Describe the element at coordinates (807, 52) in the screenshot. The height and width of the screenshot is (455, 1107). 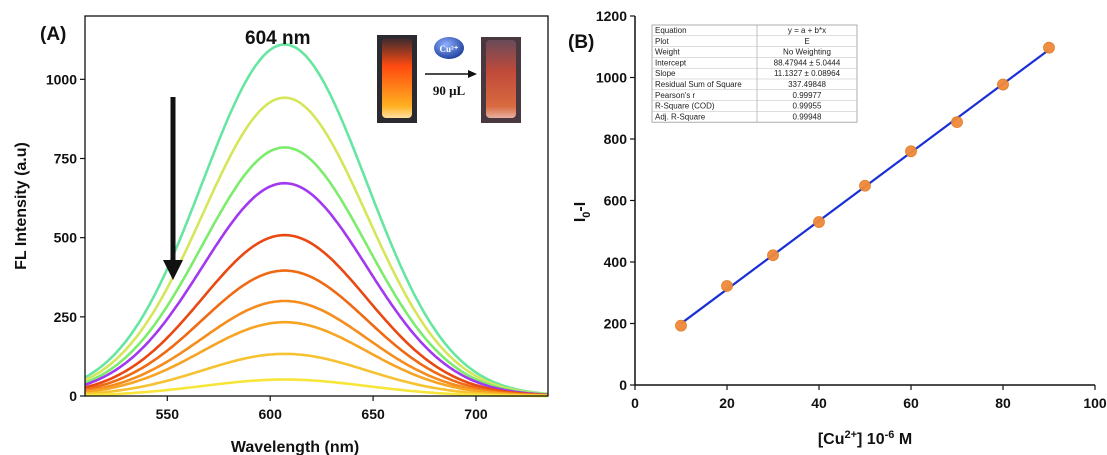
I see `stats-table-value: No Weighting` at that location.